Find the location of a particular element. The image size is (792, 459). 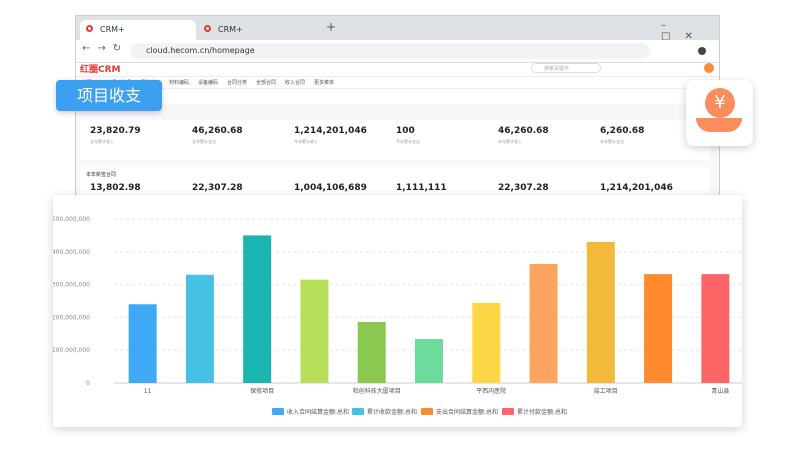

nav-item: 收入合同 is located at coordinates (295, 82).